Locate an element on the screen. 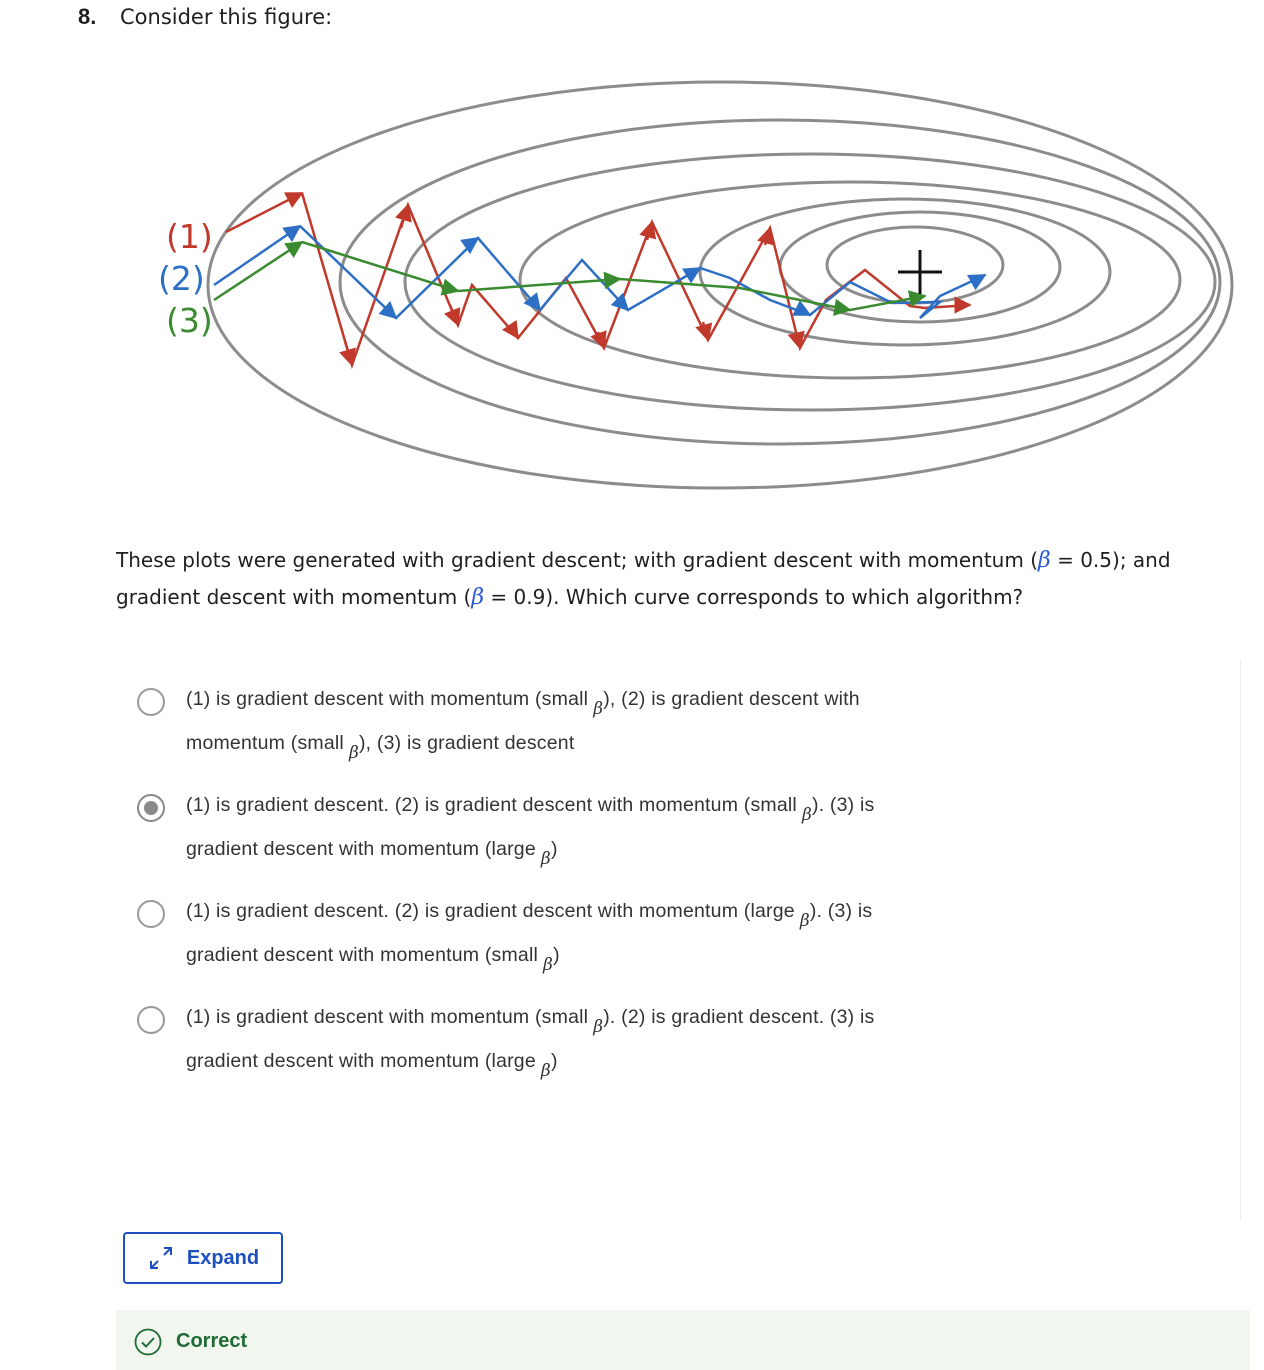 The height and width of the screenshot is (1370, 1264). minimum-marker is located at coordinates (920, 272).